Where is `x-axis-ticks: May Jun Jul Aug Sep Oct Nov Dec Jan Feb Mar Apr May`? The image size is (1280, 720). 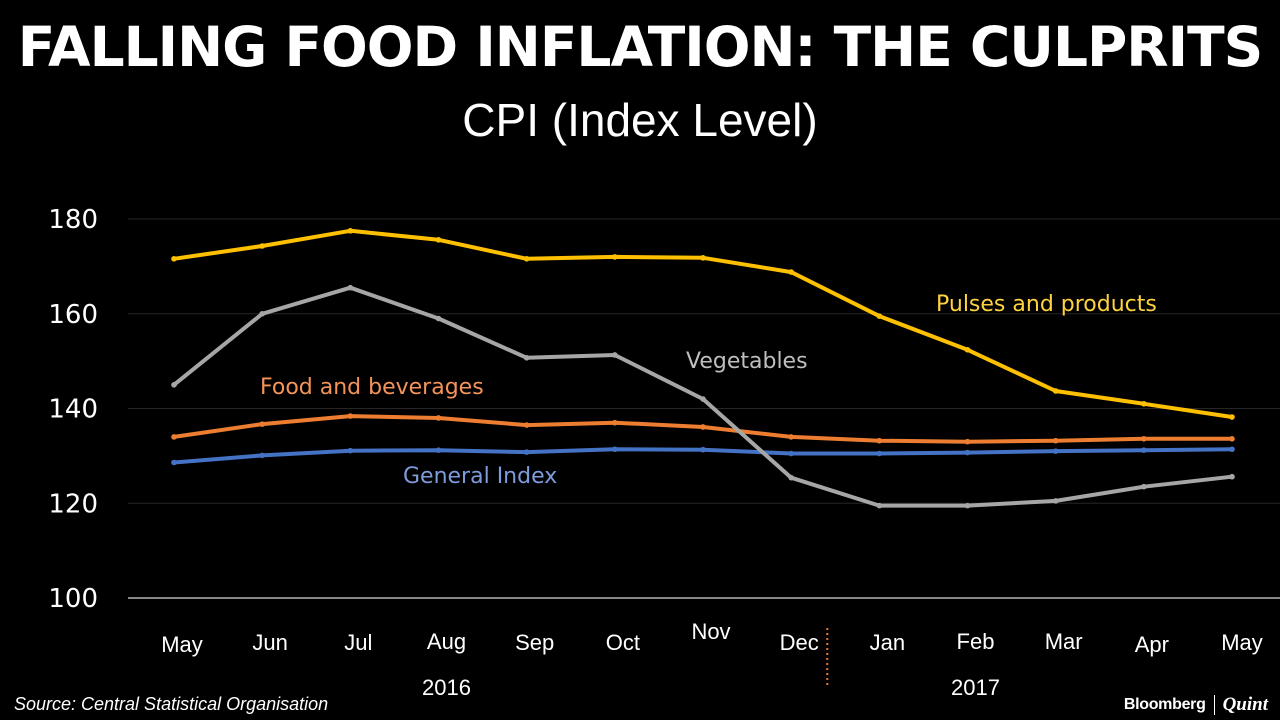
x-axis-ticks: May Jun Jul Aug Sep Oct Nov Dec Jan Feb Mar Apr May is located at coordinates (712, 638).